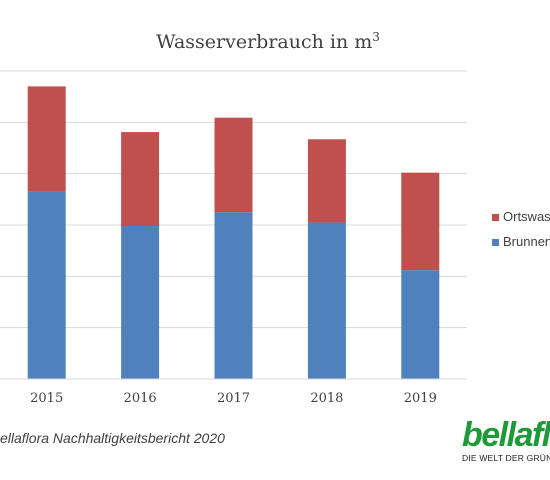 Image resolution: width=550 pixels, height=480 pixels. What do you see at coordinates (521, 229) in the screenshot?
I see `legend: Ortswas Brunnen` at bounding box center [521, 229].